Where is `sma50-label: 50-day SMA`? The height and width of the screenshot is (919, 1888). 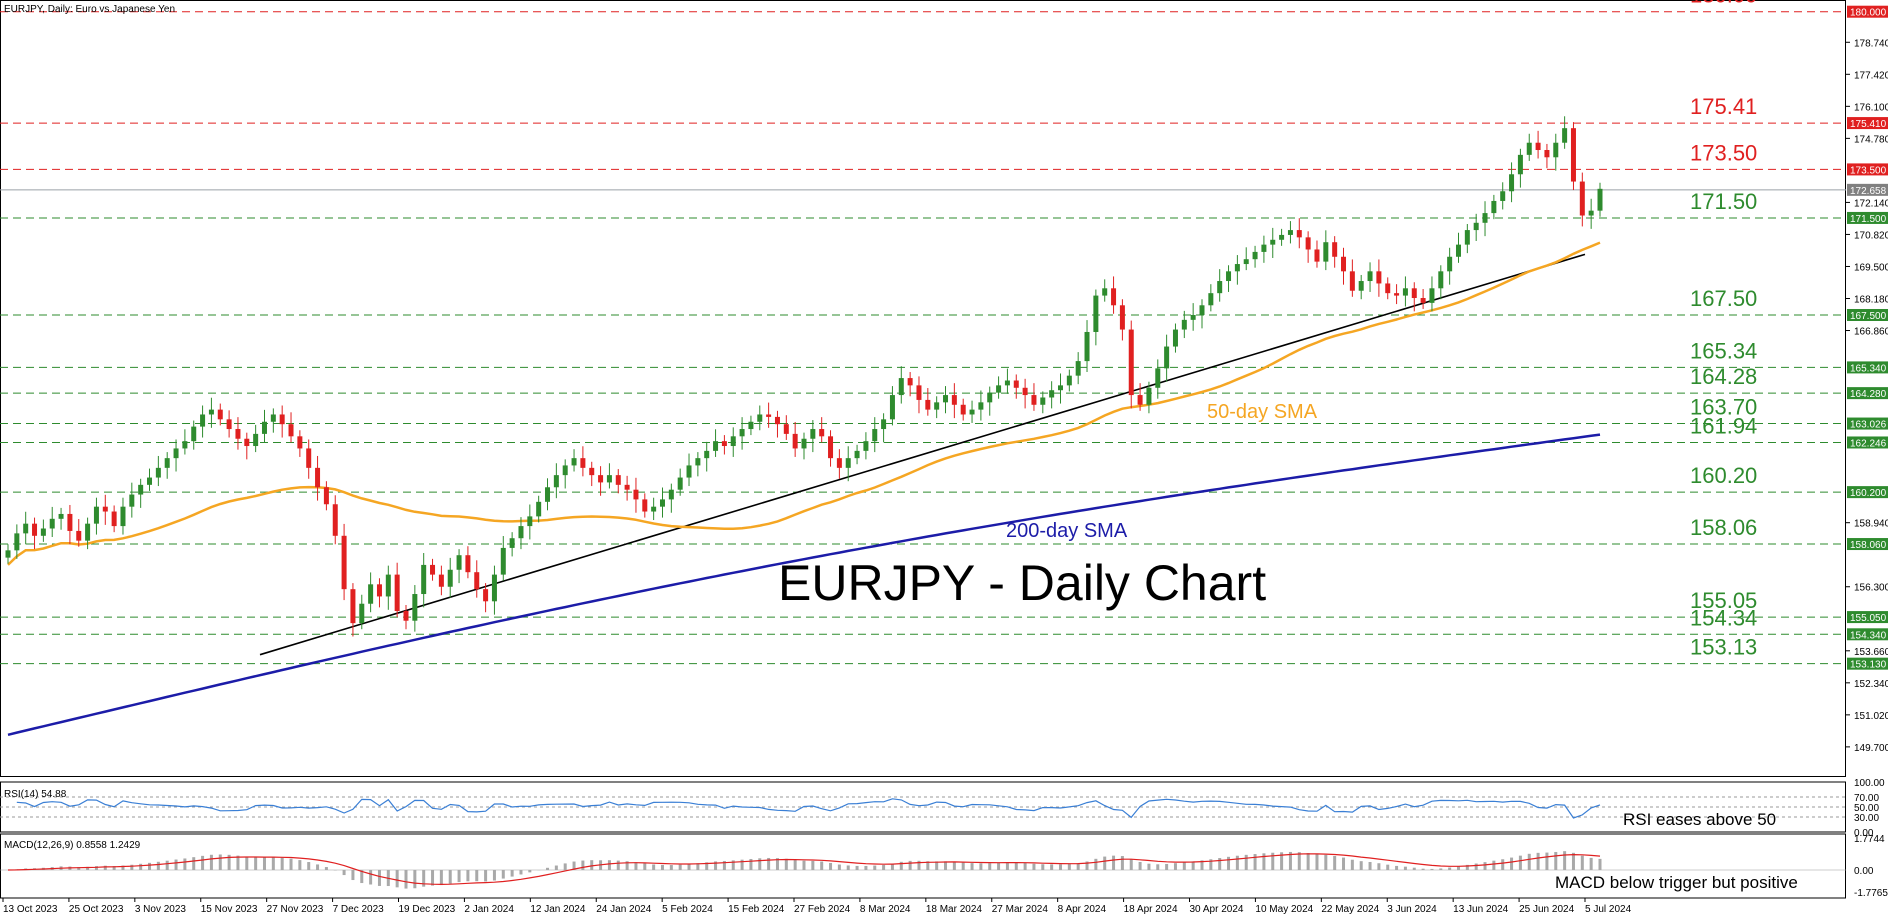 sma50-label: 50-day SMA is located at coordinates (1262, 412).